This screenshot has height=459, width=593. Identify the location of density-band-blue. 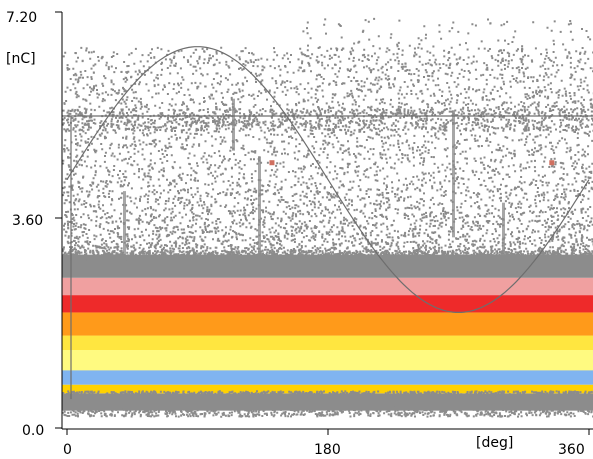
(327, 377).